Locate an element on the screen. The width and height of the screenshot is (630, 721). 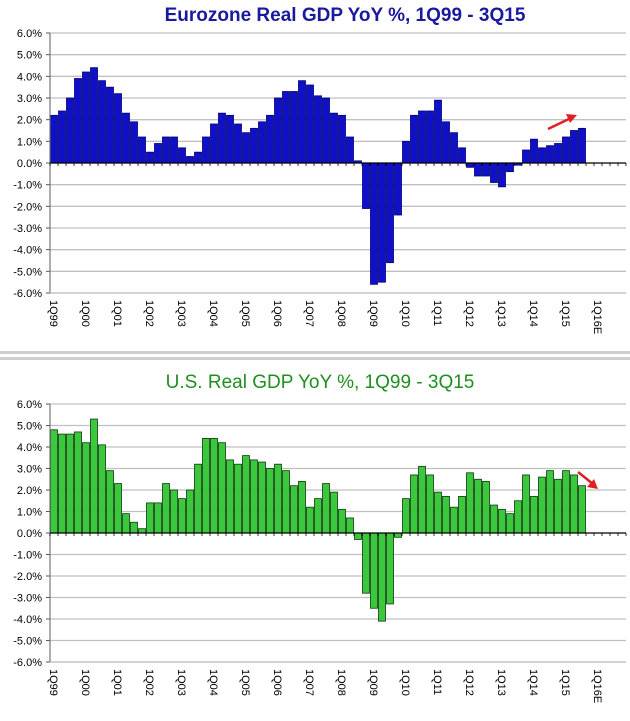
x-tick-label: 1Q06 is located at coordinates (277, 682).